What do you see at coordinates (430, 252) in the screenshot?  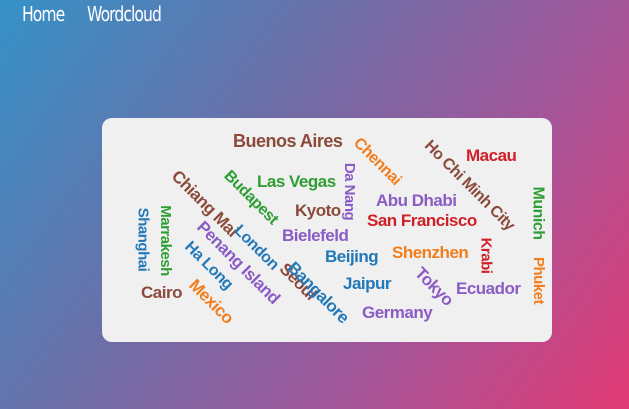 I see `word-shenzhen: Shenzhen` at bounding box center [430, 252].